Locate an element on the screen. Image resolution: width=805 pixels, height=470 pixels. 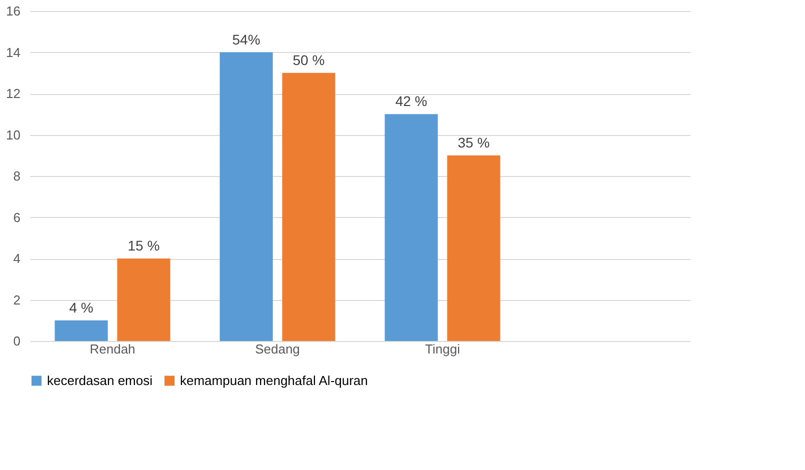
y-tick-label: 4 is located at coordinates (16, 258).